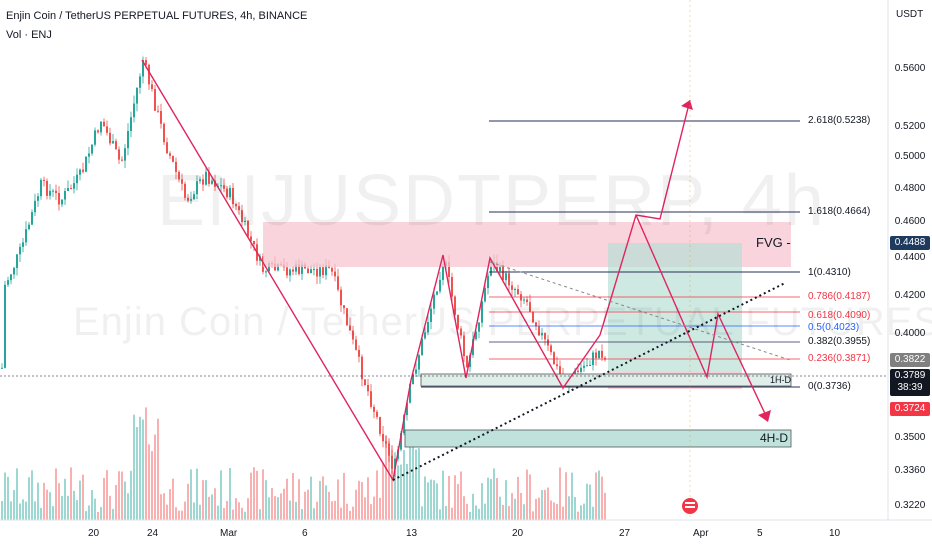  What do you see at coordinates (774, 438) in the screenshot?
I see `h4d-label: 4H-D` at bounding box center [774, 438].